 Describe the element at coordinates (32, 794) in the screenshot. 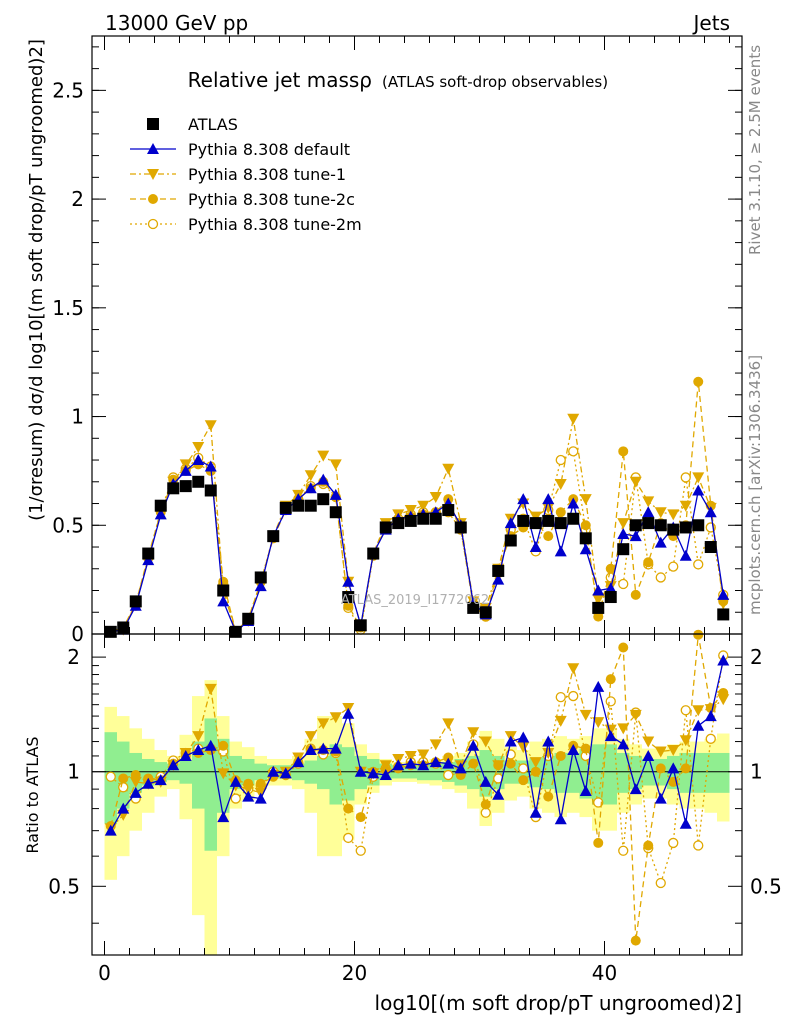

I see `ratio-y-axis-label: Ratio to ATLAS` at that location.